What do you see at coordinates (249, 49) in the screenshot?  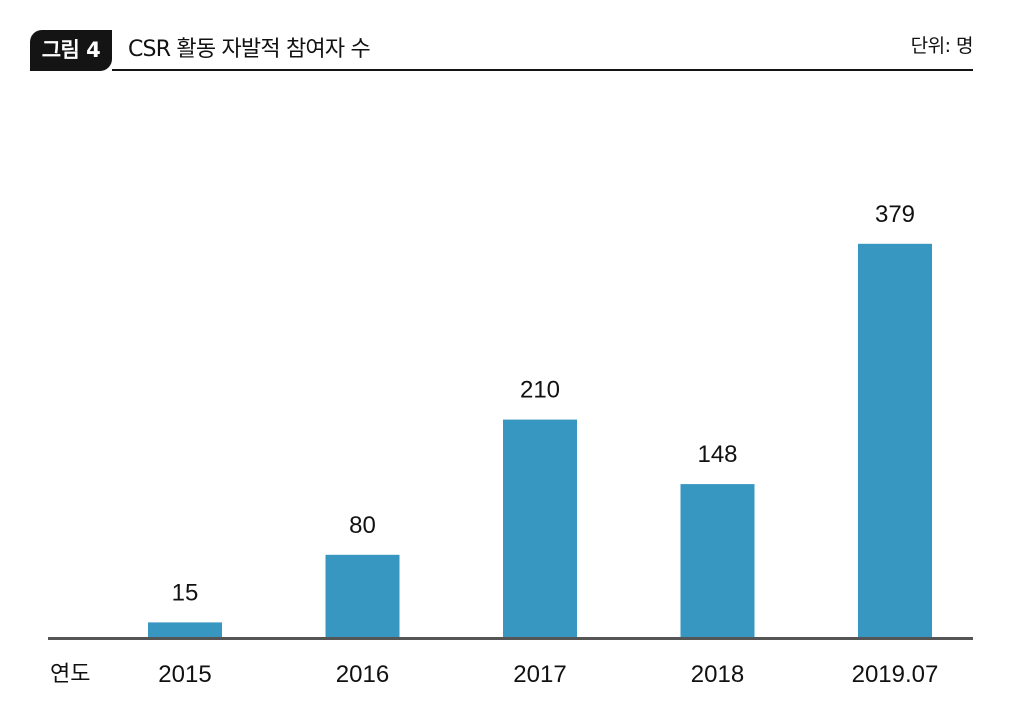 I see `chart-title: CSR 활동 자발적 참여자 수` at bounding box center [249, 49].